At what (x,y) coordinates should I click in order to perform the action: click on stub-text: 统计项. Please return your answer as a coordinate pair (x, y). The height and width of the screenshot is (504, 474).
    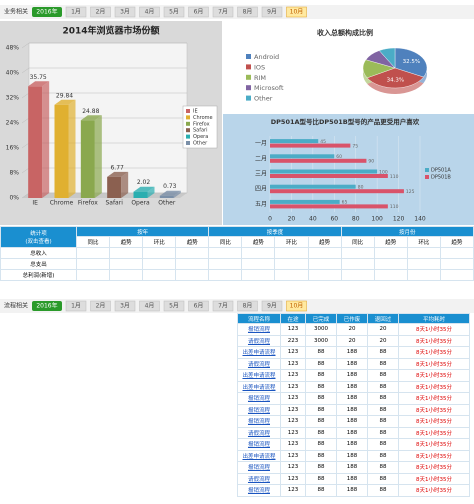
    Looking at the image, I should click on (38, 234).